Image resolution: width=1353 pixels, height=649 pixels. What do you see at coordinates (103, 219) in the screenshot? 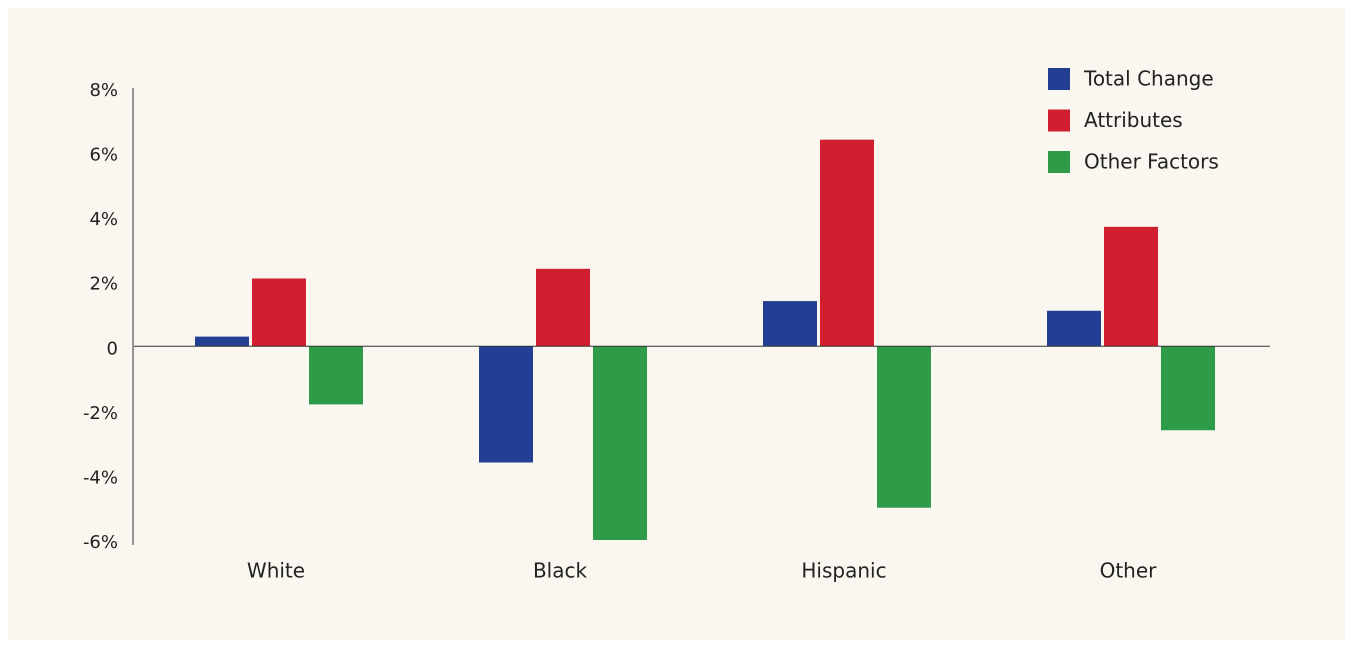
I see `y-tick-label: 4%` at bounding box center [103, 219].